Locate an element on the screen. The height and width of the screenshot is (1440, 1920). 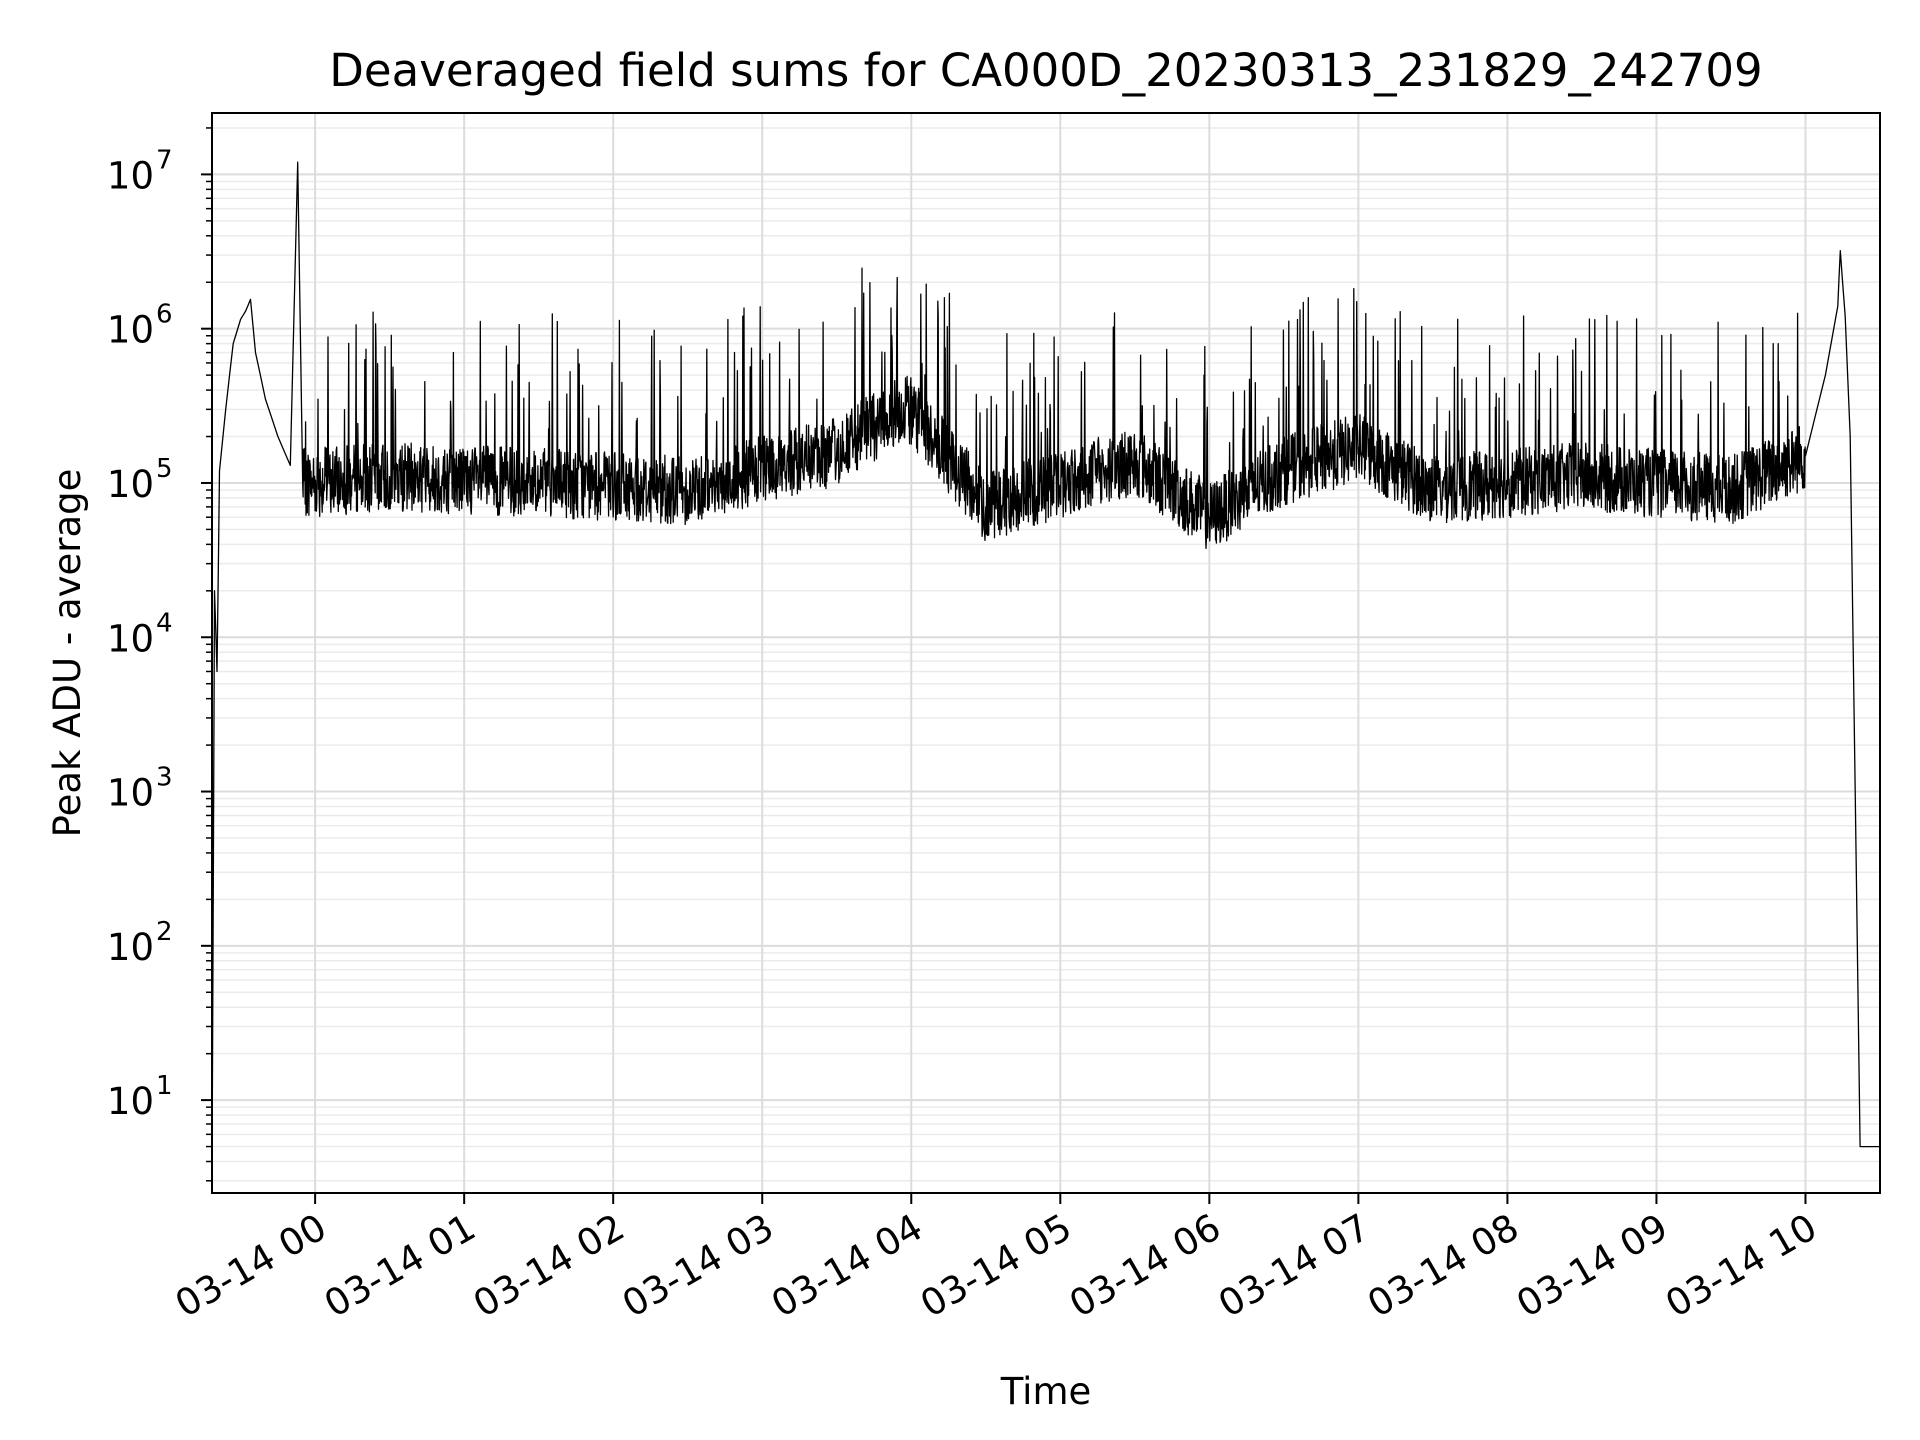
y-tick-exponent: 6 is located at coordinates (164, 315).